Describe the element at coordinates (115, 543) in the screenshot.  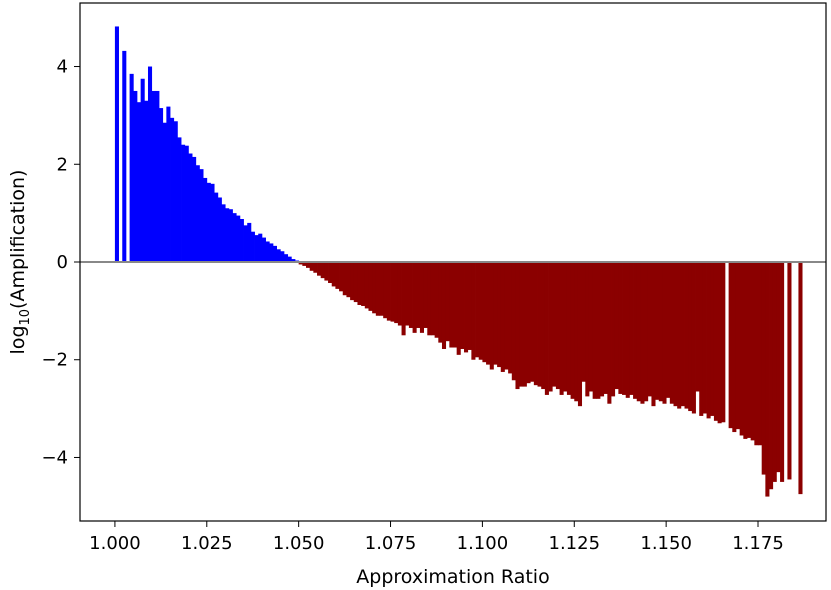
I see `x-tick-label: 1.000` at that location.